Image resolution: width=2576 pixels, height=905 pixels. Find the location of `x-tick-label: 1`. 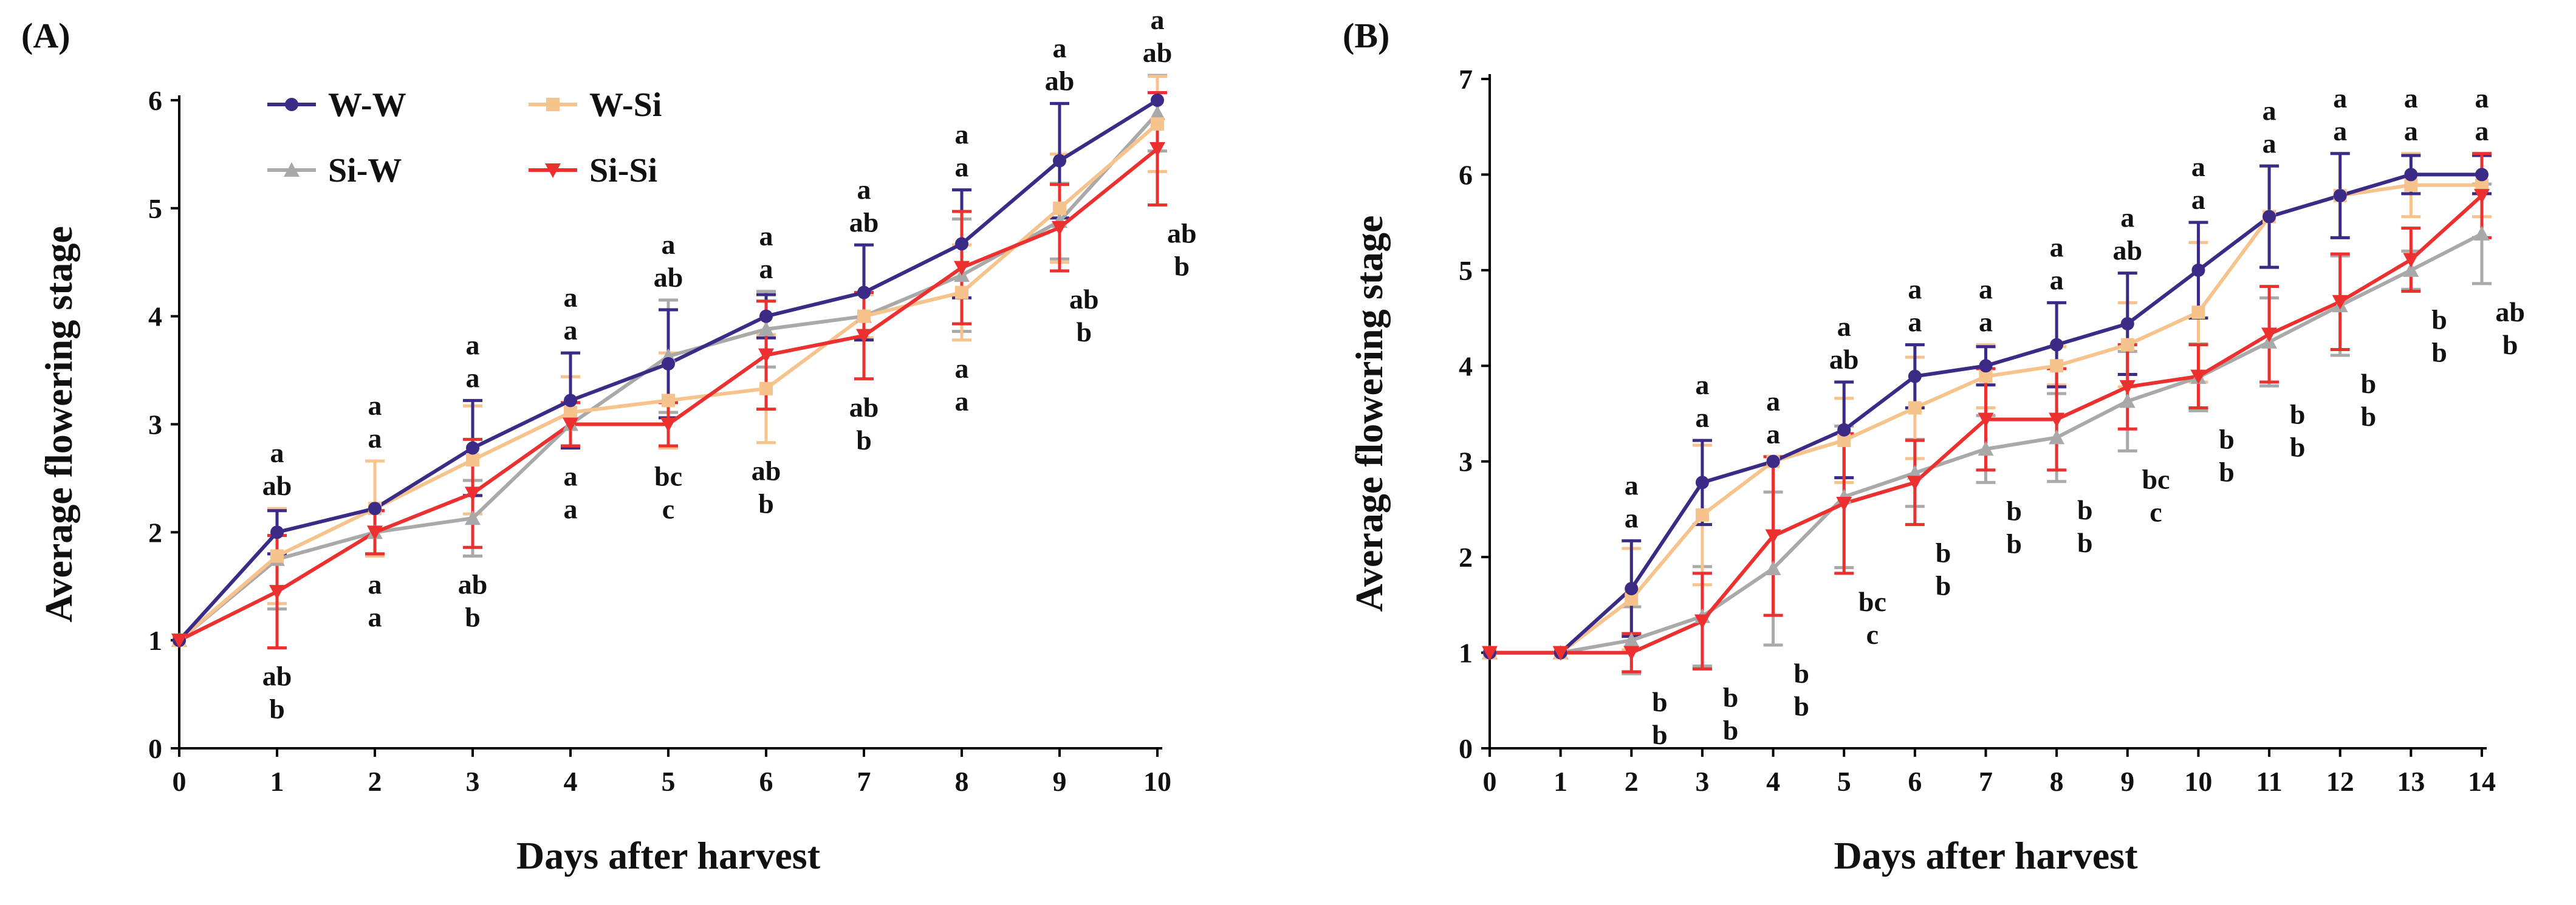

x-tick-label: 1 is located at coordinates (277, 781).